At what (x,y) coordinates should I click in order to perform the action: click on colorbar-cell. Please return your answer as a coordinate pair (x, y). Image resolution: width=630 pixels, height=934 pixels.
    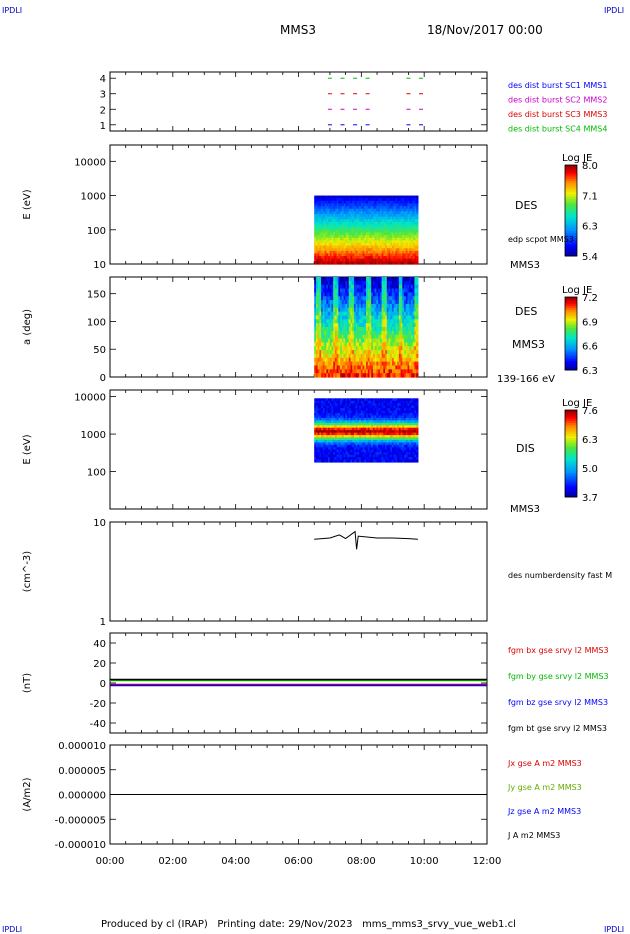
    Looking at the image, I should click on (571, 331).